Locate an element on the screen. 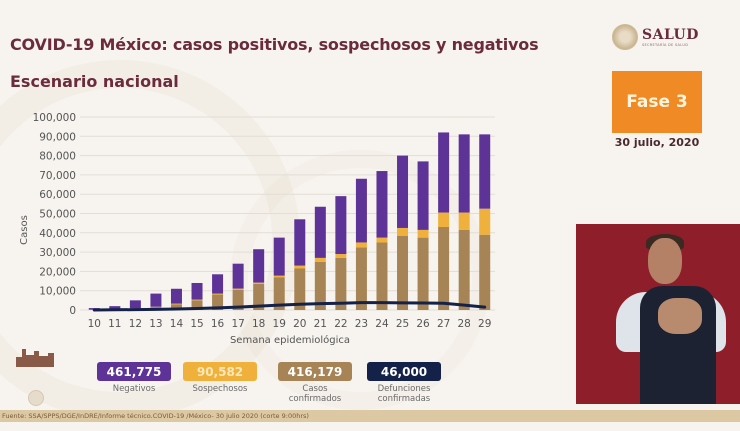 Image resolution: width=740 pixels, height=431 pixels. y-tick-label: 80,000 is located at coordinates (57, 157).